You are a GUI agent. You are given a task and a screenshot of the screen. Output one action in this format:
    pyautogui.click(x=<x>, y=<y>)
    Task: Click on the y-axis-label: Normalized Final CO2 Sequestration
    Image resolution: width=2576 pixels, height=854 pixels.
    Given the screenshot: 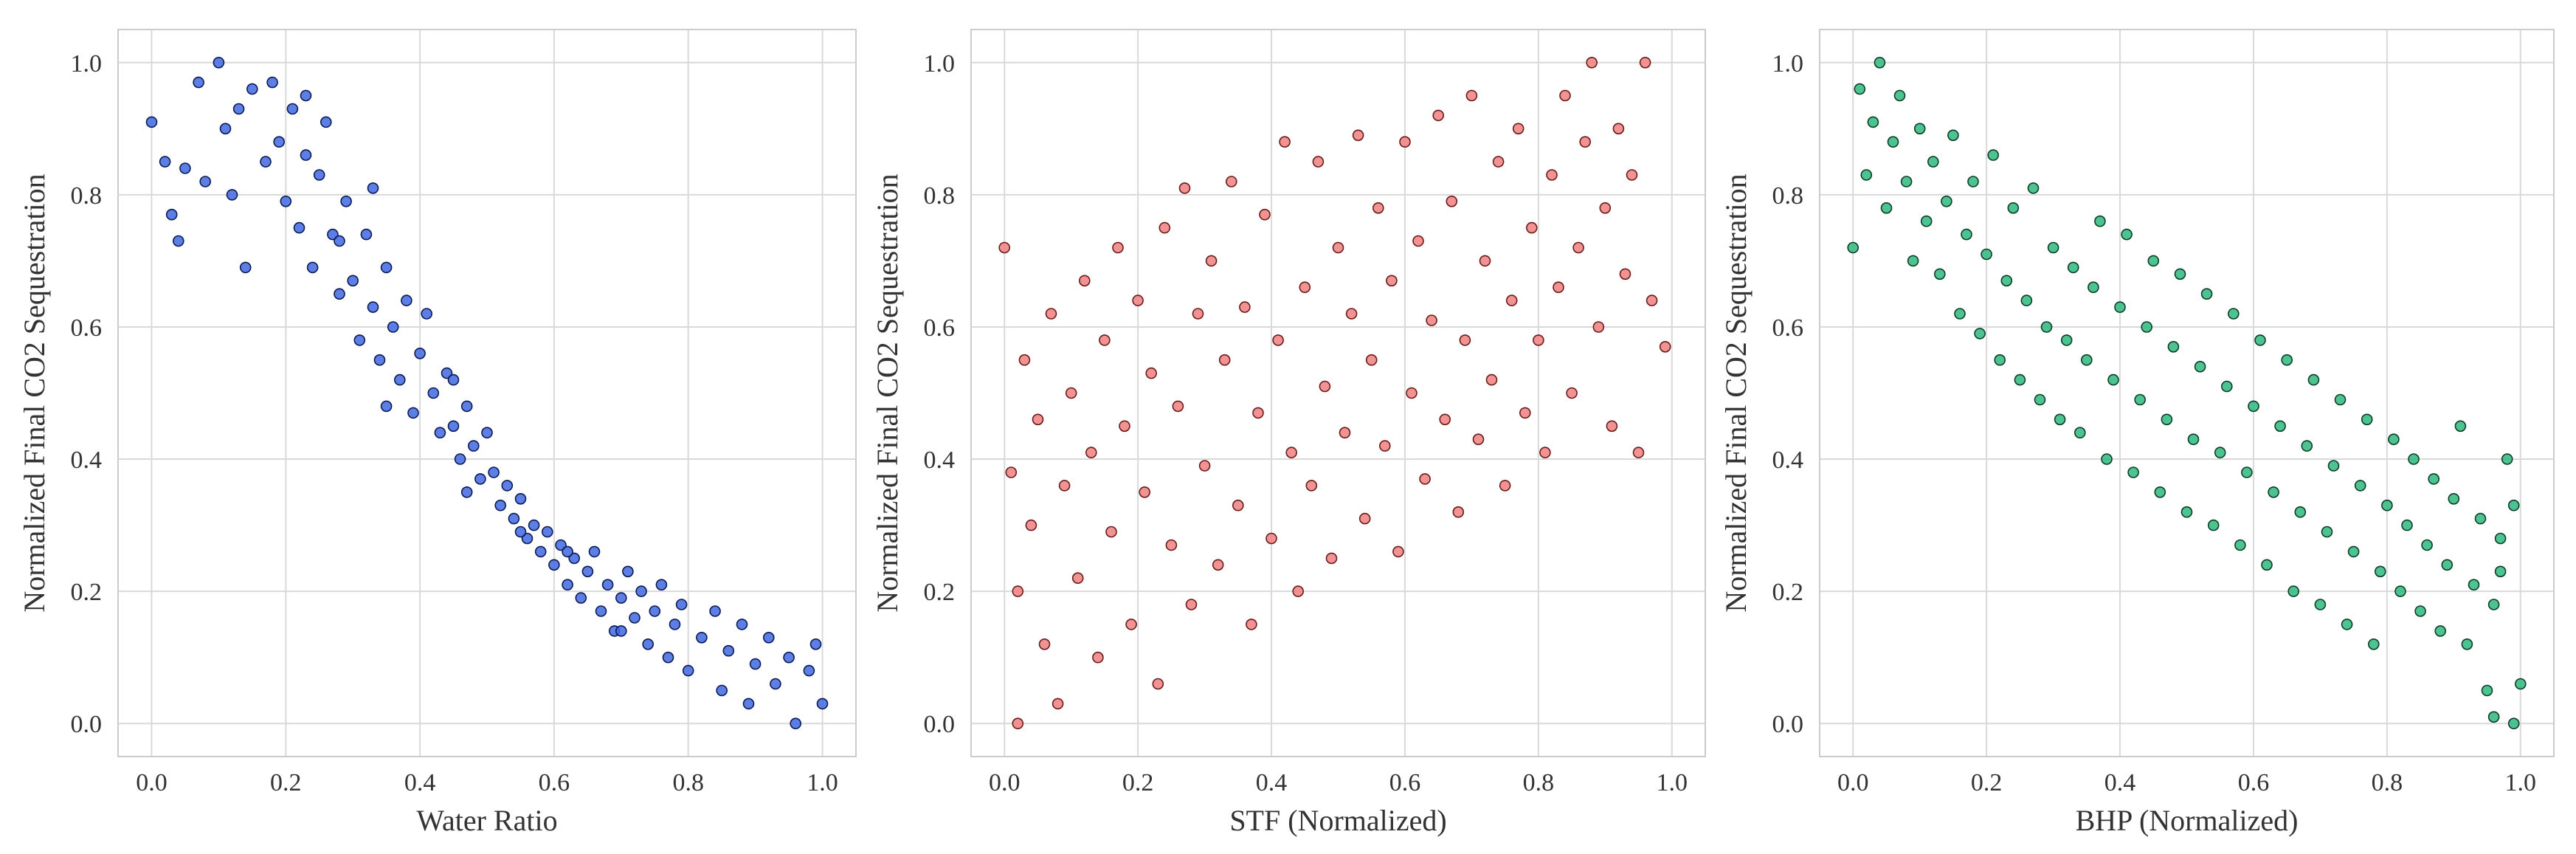 What is the action you would take?
    pyautogui.click(x=1736, y=392)
    